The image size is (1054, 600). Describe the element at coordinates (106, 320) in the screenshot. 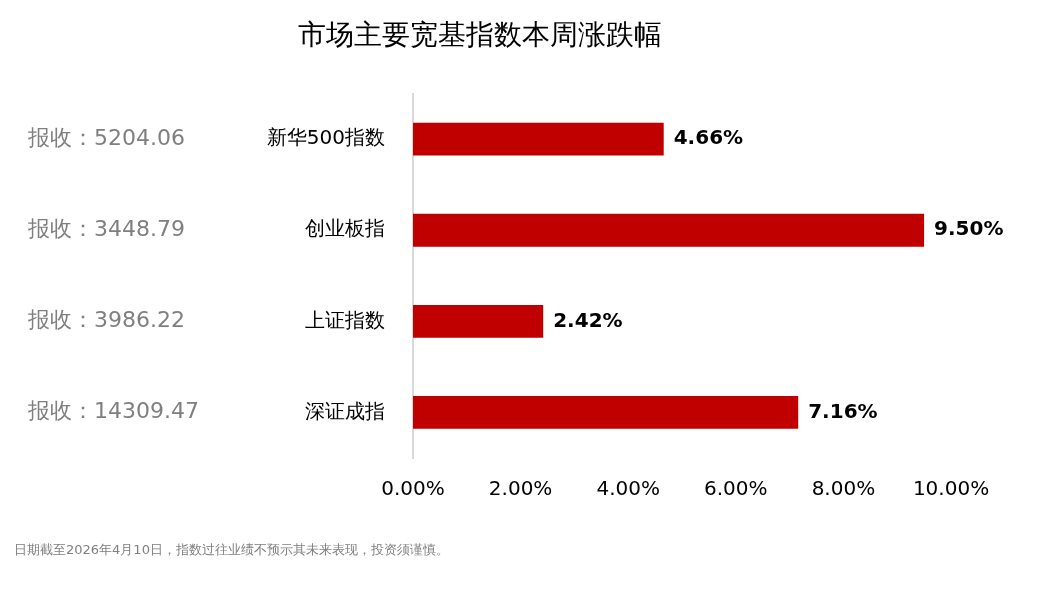

I see `text: 报收：3986.22` at that location.